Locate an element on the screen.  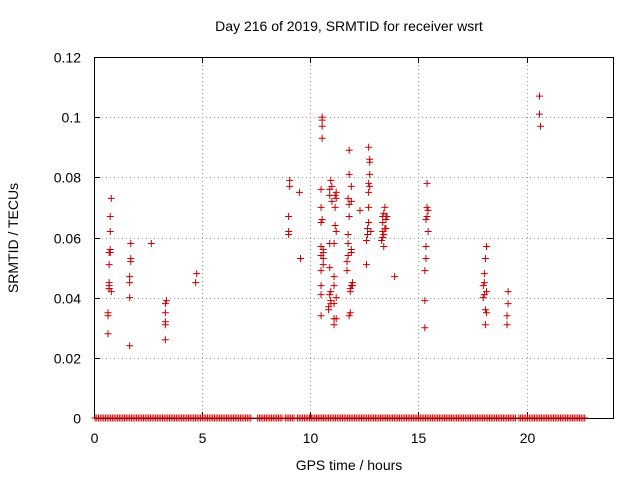
y-axis-label: SRMTID / TECUs is located at coordinates (13, 238).